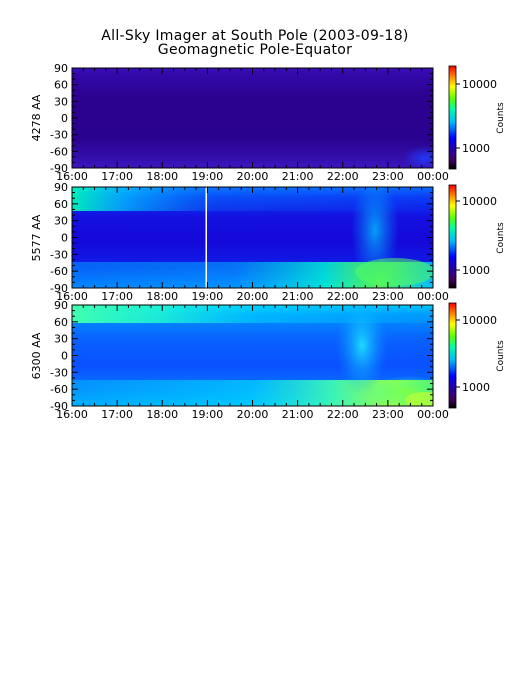  What do you see at coordinates (501, 118) in the screenshot?
I see `colorbar-4278-label: Counts` at bounding box center [501, 118].